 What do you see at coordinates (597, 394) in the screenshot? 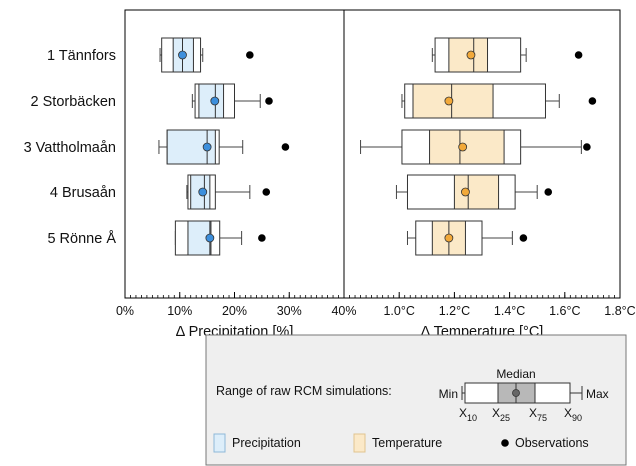
I see `legend-max-label: Max` at bounding box center [597, 394].